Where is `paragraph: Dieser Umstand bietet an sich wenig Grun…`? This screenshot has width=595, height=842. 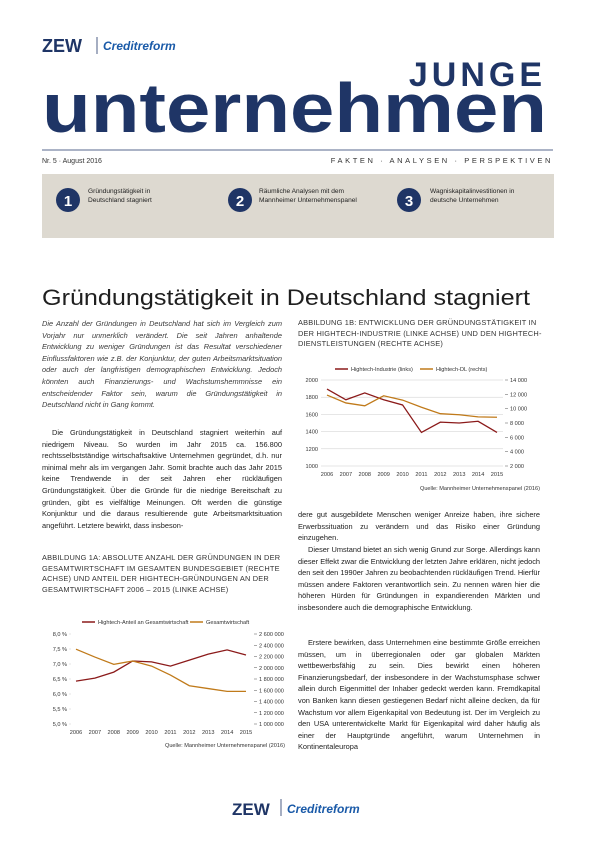
paragraph: Dieser Umstand bietet an sich wenig Grun… is located at coordinates (419, 578).